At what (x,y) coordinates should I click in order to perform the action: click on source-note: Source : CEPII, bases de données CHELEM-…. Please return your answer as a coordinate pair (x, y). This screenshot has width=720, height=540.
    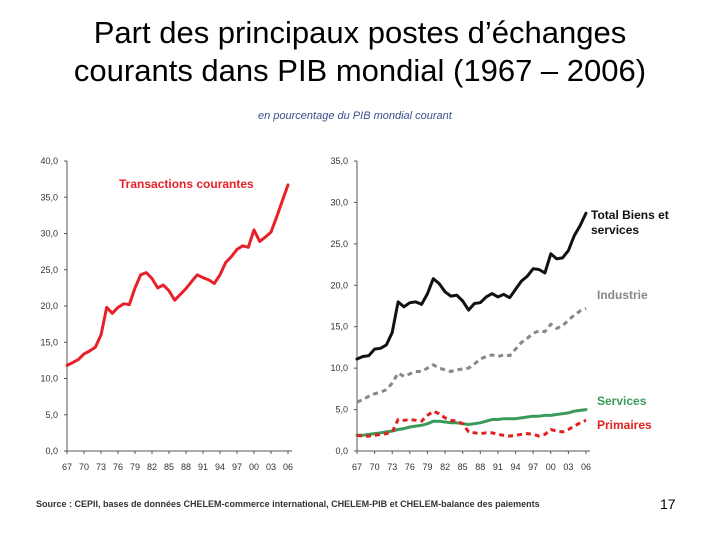
    Looking at the image, I should click on (288, 504).